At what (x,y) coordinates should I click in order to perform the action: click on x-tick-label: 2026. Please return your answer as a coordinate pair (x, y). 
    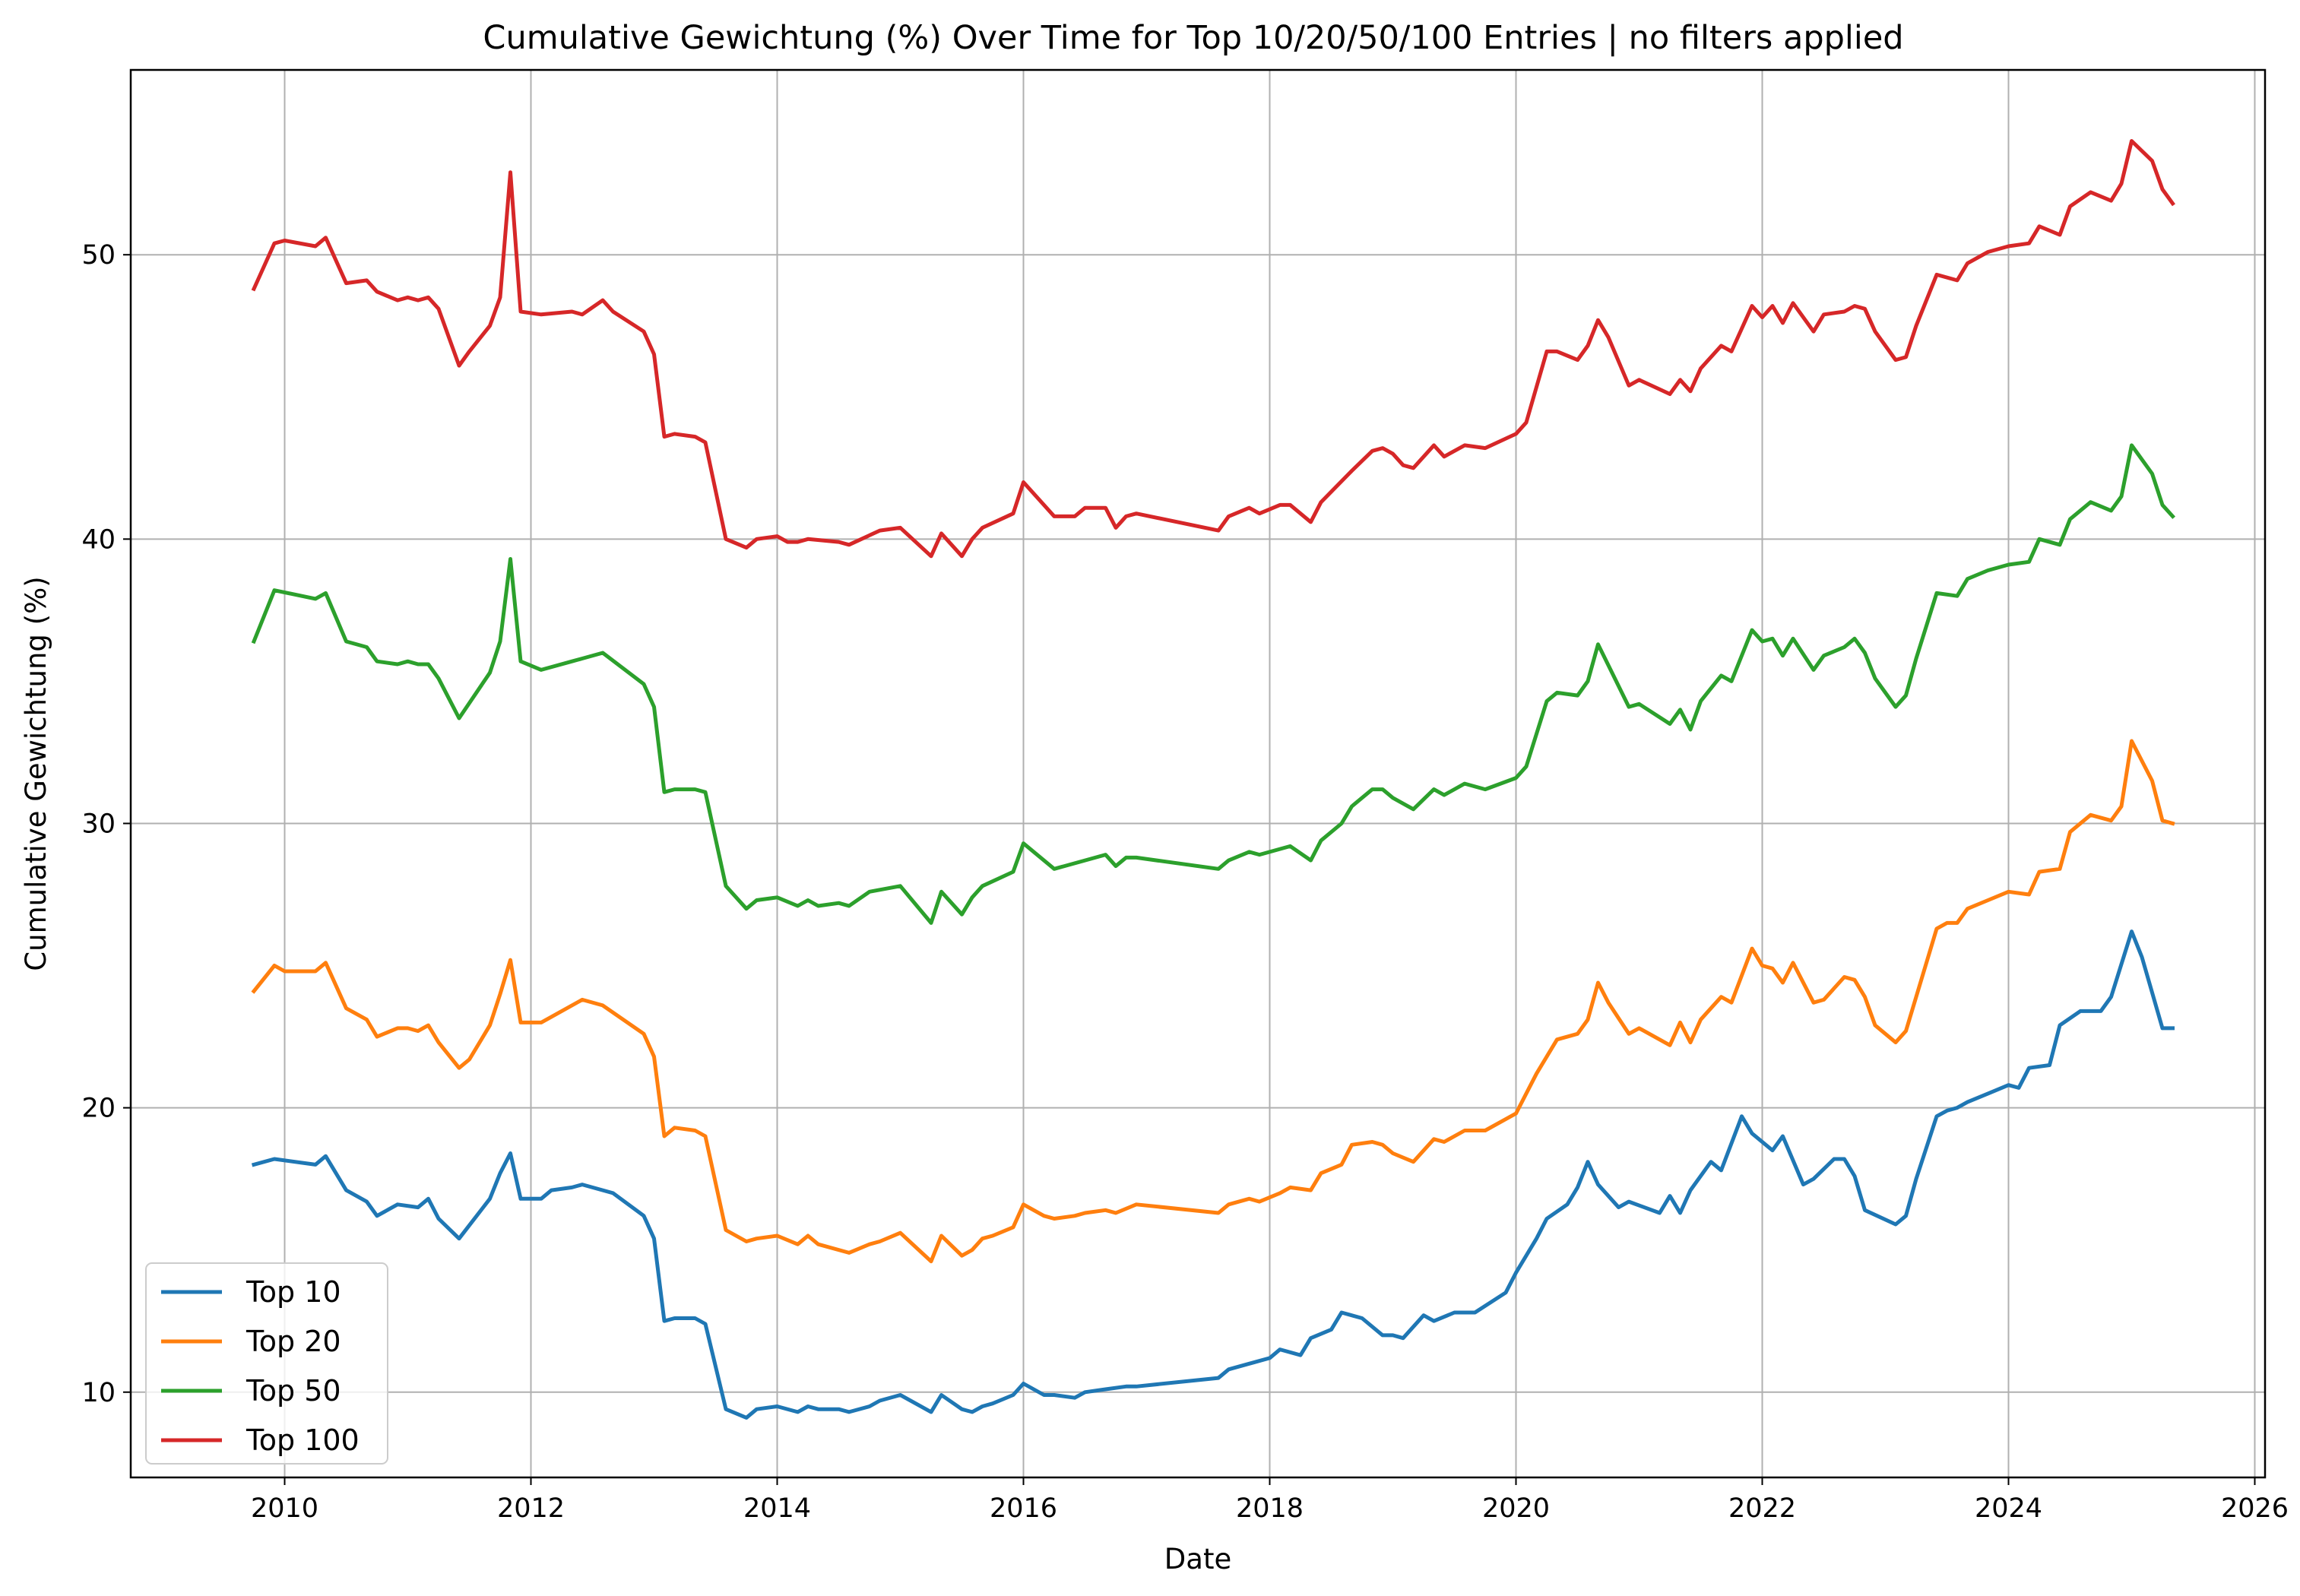
    Looking at the image, I should click on (2255, 1508).